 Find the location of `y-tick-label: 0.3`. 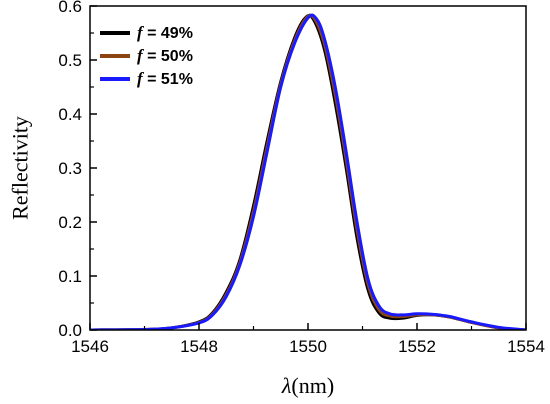

y-tick-label: 0.3 is located at coordinates (70, 168).